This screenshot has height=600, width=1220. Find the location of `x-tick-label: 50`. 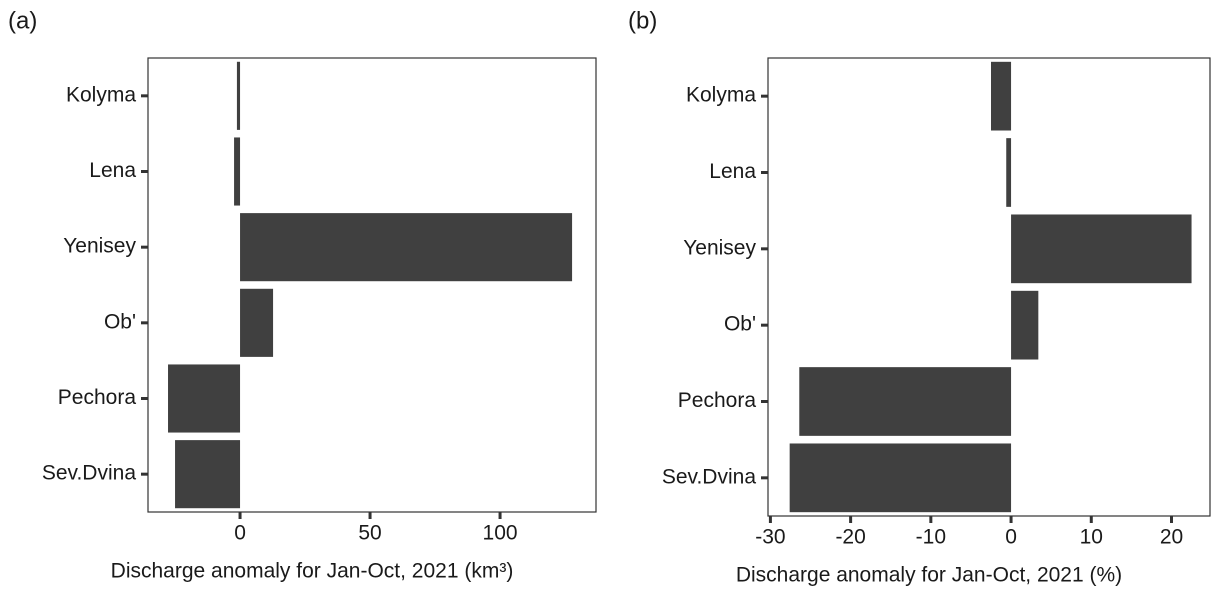

x-tick-label: 50 is located at coordinates (369, 533).